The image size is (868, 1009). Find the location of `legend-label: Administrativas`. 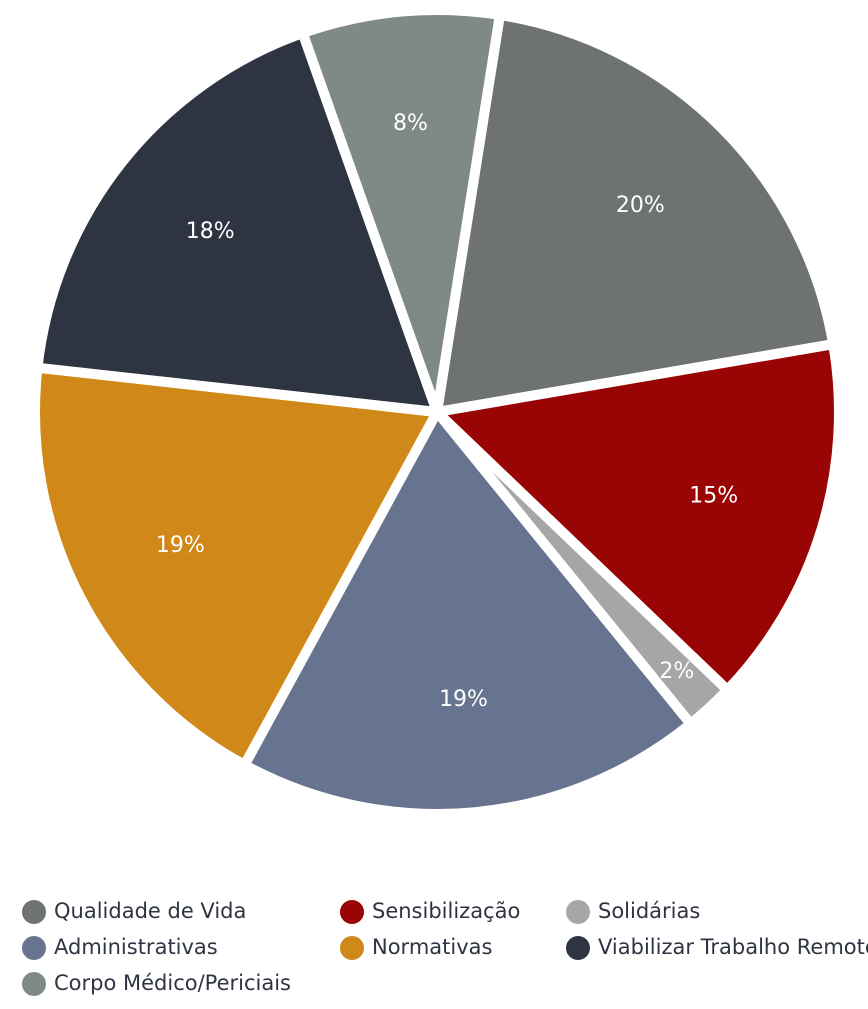

legend-label: Administrativas is located at coordinates (136, 947).